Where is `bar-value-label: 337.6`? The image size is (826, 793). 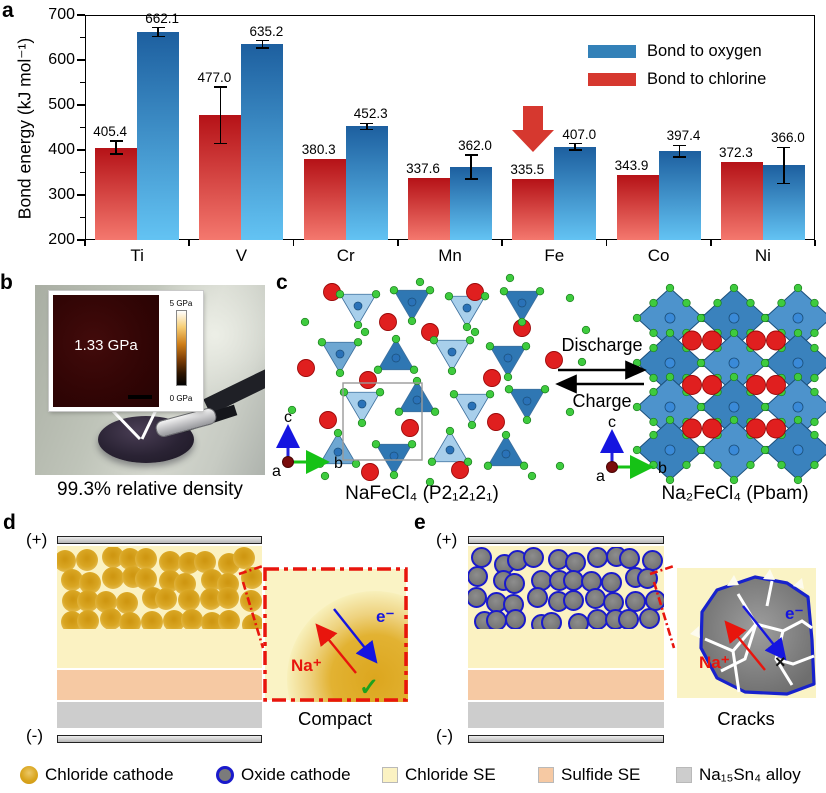 bar-value-label: 337.6 is located at coordinates (423, 169).